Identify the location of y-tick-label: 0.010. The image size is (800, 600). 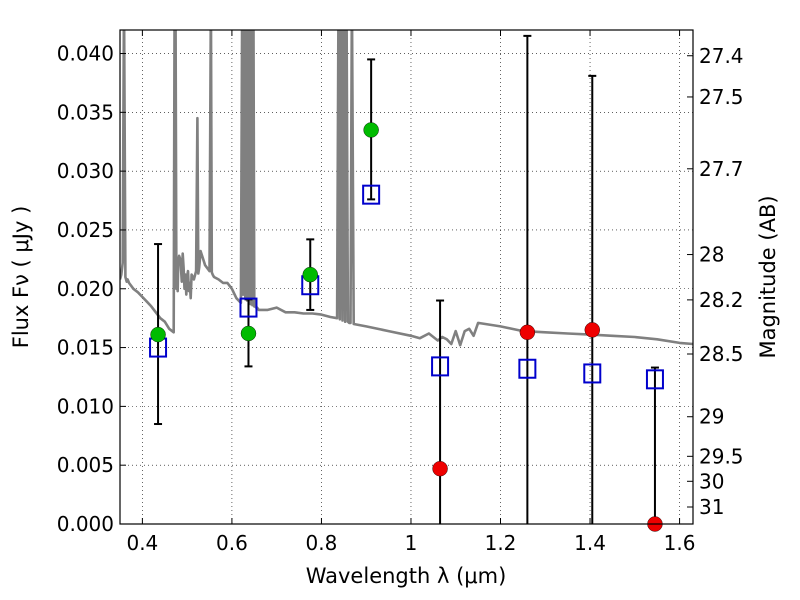
(85, 406).